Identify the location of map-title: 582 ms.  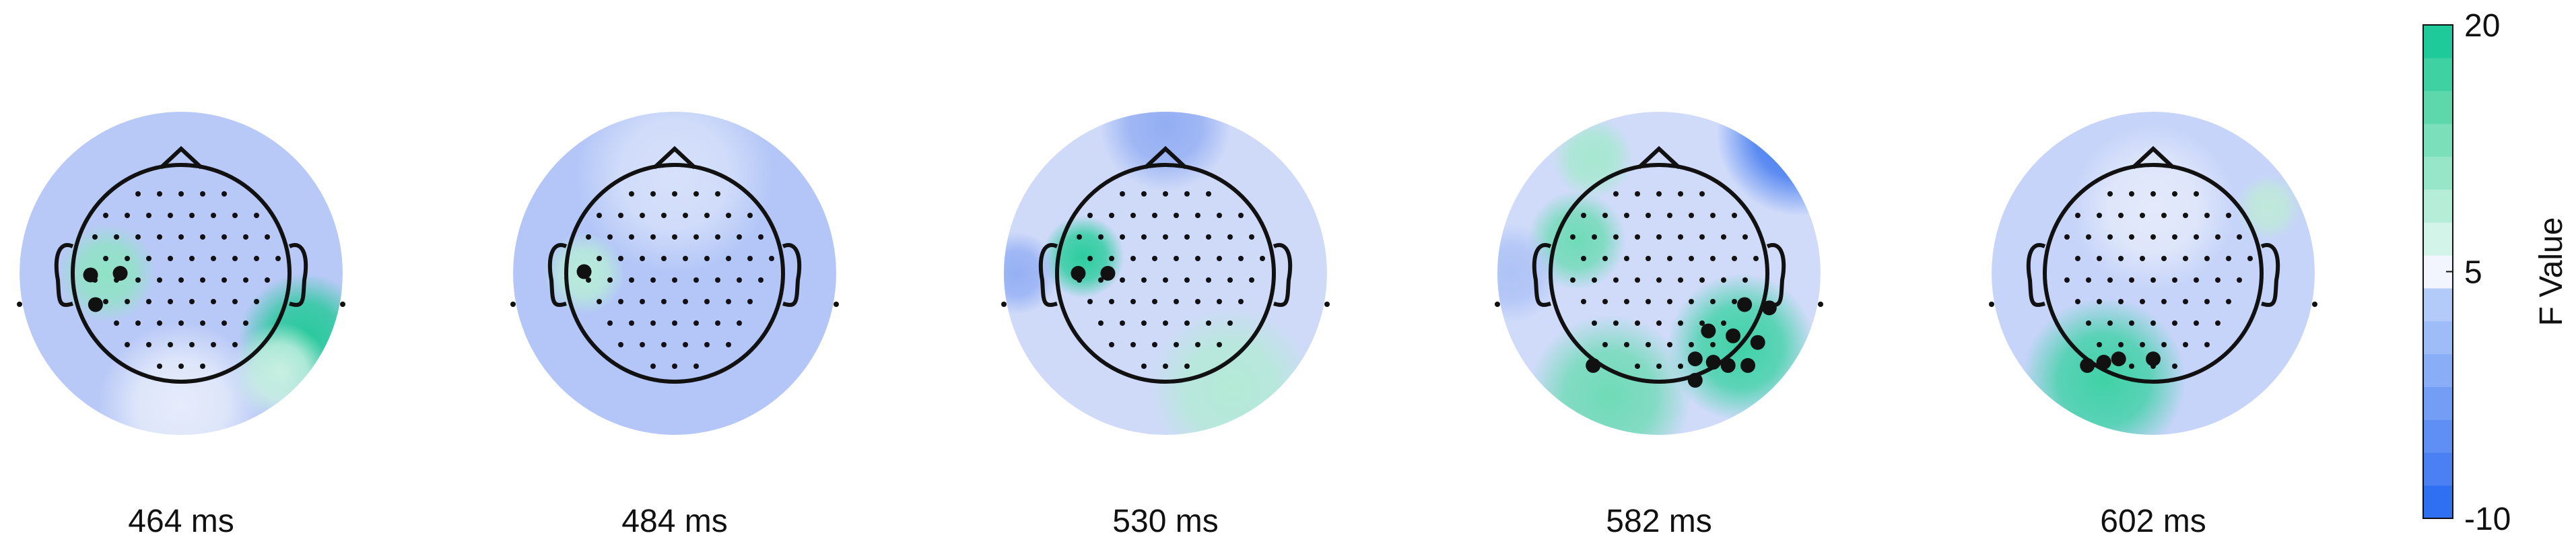
(1658, 521).